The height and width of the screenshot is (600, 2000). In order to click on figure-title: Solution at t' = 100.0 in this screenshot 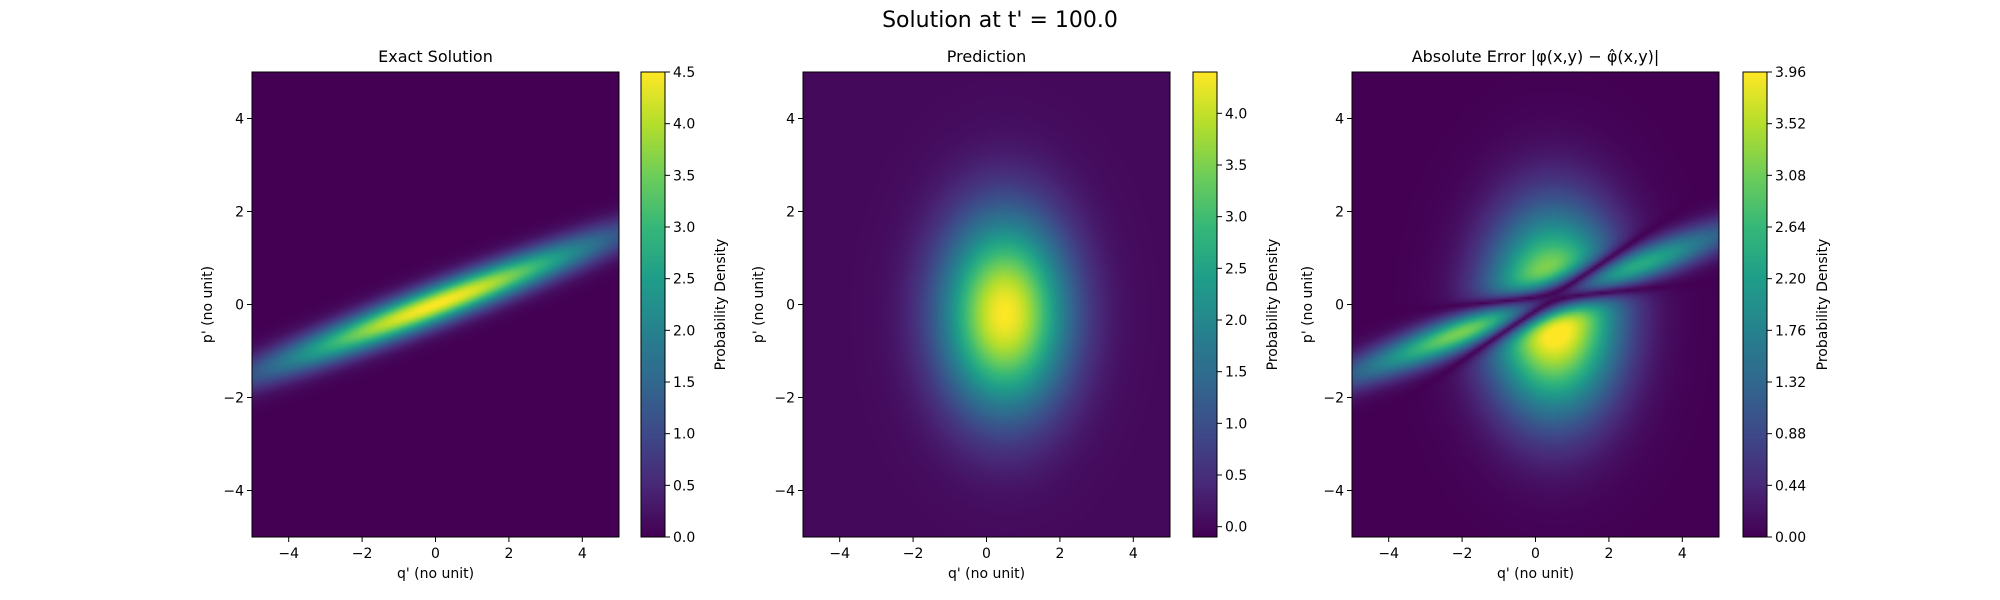, I will do `click(1000, 20)`.